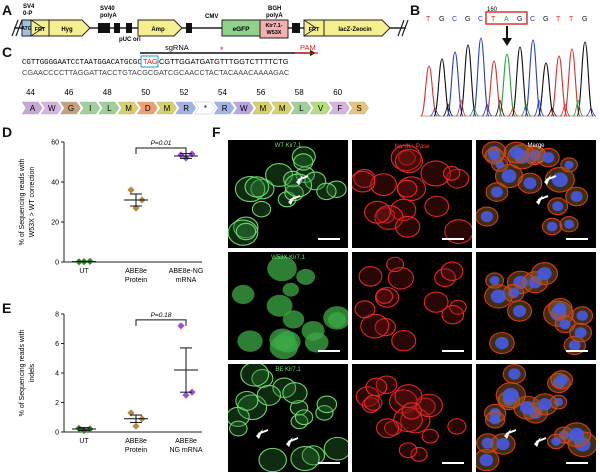 This screenshot has height=473, width=600. What do you see at coordinates (536, 146) in the screenshot?
I see `channel-label-r0-c2: Merge` at bounding box center [536, 146].